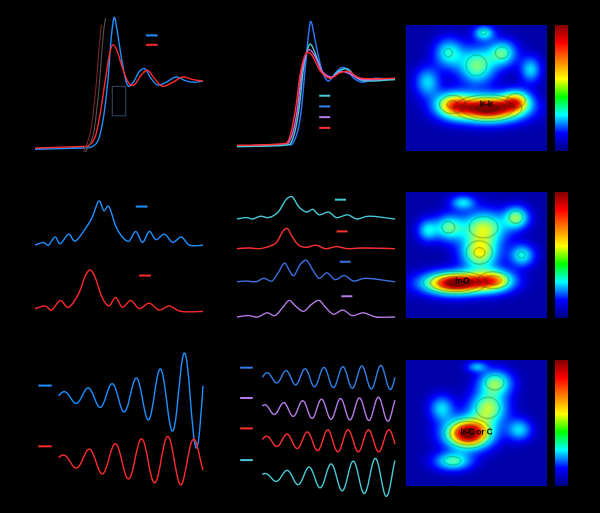 The image size is (600, 513). What do you see at coordinates (119, 256) in the screenshot?
I see `ft-left-plot` at bounding box center [119, 256].